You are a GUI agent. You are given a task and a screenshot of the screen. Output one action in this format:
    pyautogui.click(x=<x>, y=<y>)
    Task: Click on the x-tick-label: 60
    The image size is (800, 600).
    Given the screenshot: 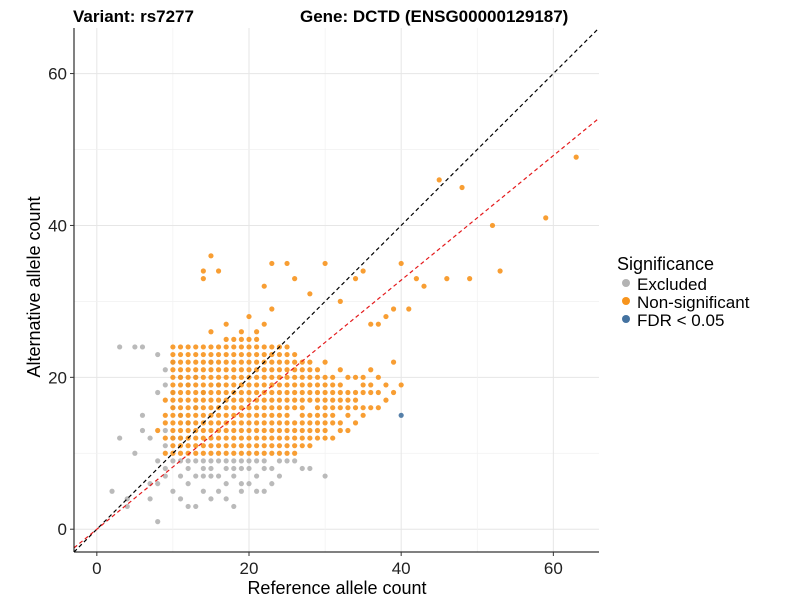 What is the action you would take?
    pyautogui.click(x=553, y=568)
    